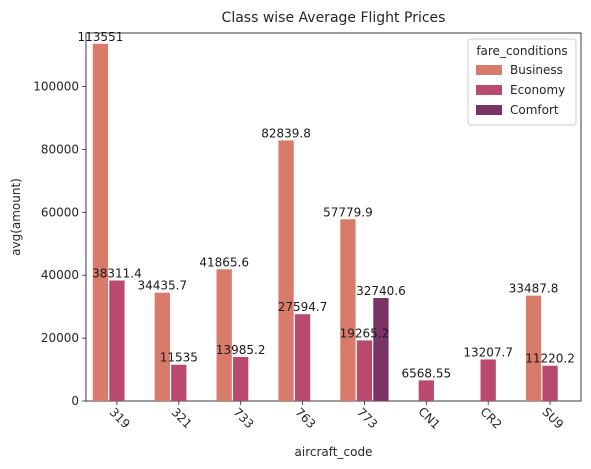 This screenshot has height=469, width=591. What do you see at coordinates (550, 383) in the screenshot?
I see `bar-economy-su9` at bounding box center [550, 383].